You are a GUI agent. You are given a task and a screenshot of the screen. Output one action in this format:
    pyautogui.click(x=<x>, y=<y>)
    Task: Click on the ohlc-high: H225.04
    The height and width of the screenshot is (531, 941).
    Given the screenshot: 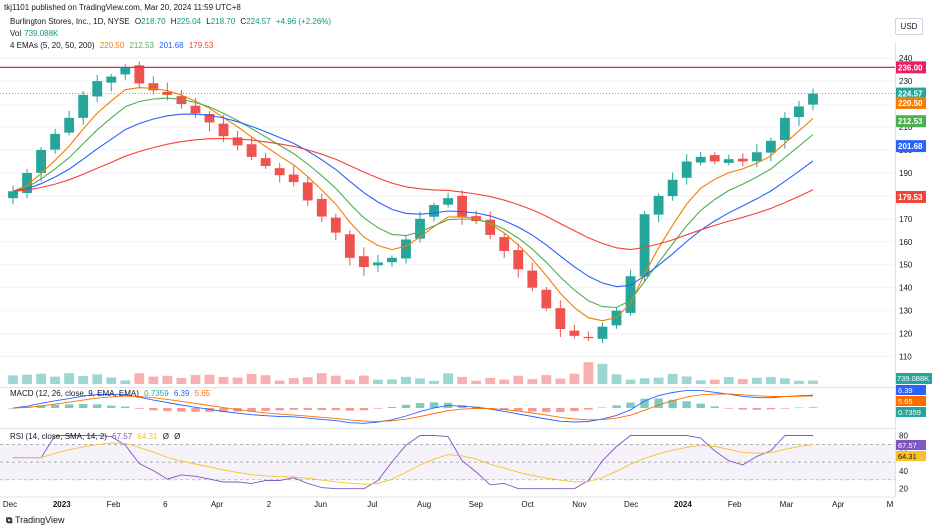 What is the action you would take?
    pyautogui.click(x=186, y=21)
    